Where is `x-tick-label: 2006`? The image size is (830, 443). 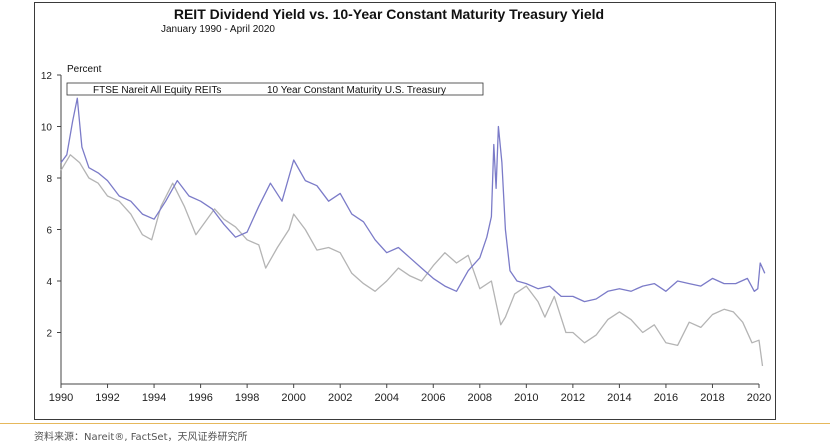 x-tick-label: 2006 is located at coordinates (433, 398).